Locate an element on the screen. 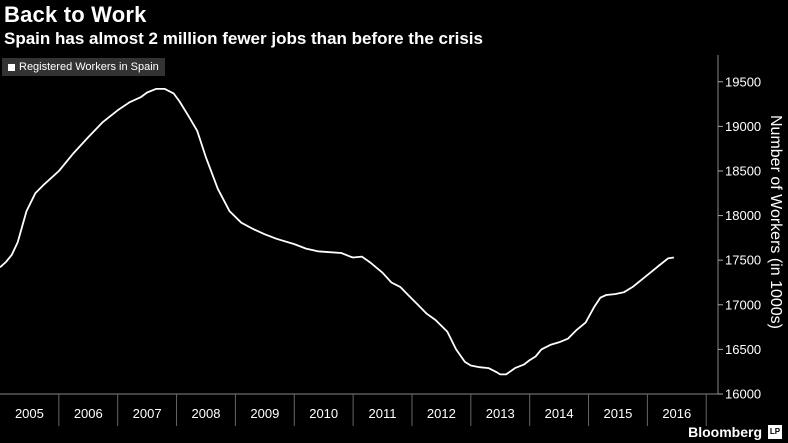 The height and width of the screenshot is (443, 788). x-tick-label: 2016 is located at coordinates (676, 413).